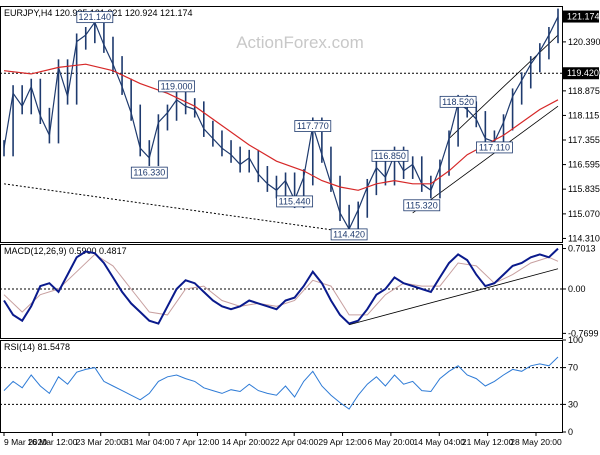  I want to click on x-tick-label: 21 May 12:00, so click(488, 442).